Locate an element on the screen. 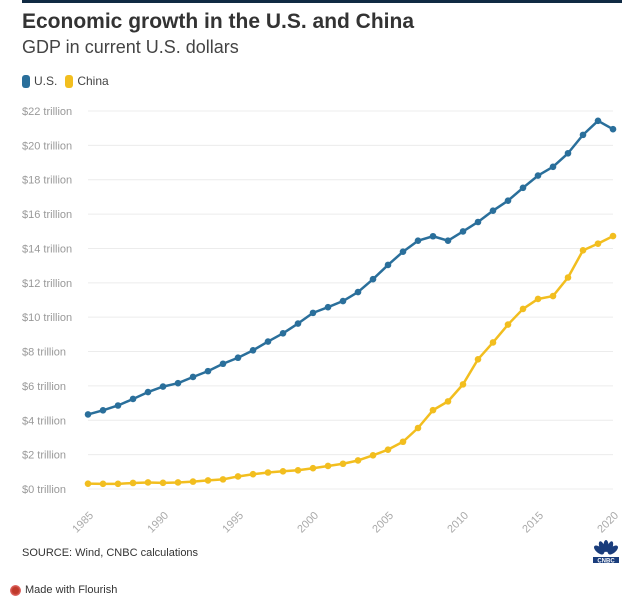  y-tick-label: $10 trillion is located at coordinates (47, 318).